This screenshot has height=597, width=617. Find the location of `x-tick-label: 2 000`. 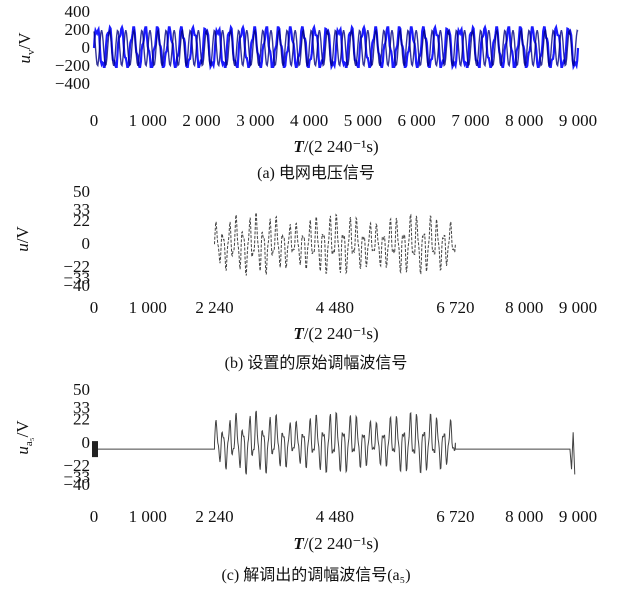

x-tick-label: 2 000 is located at coordinates (201, 120).